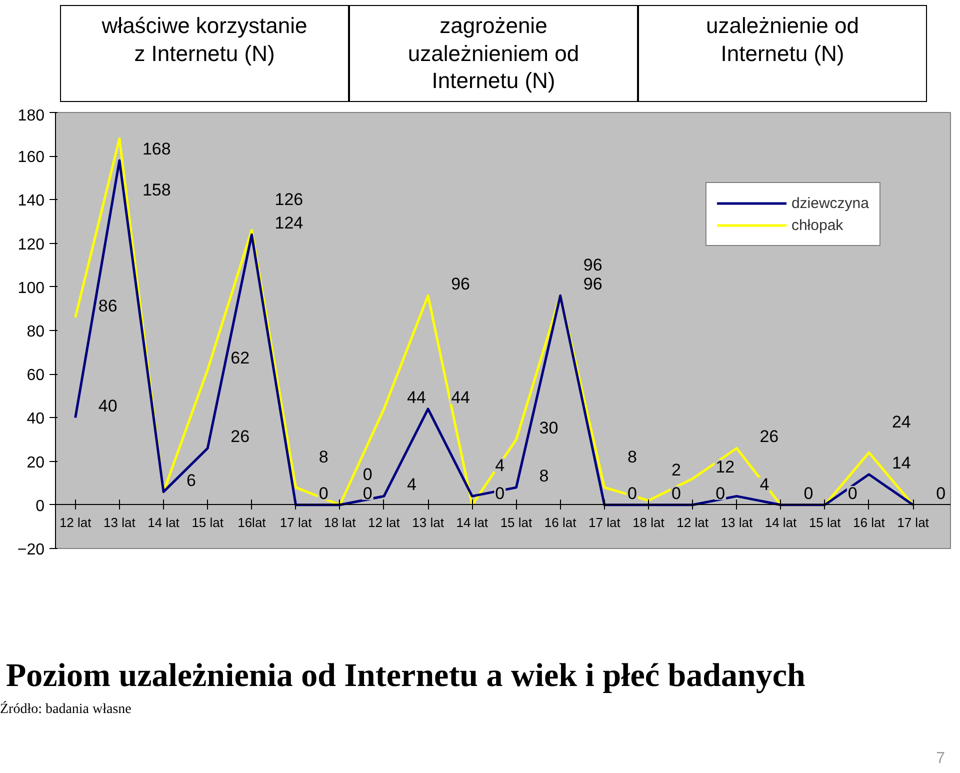  I want to click on data-label: 2, so click(677, 470).